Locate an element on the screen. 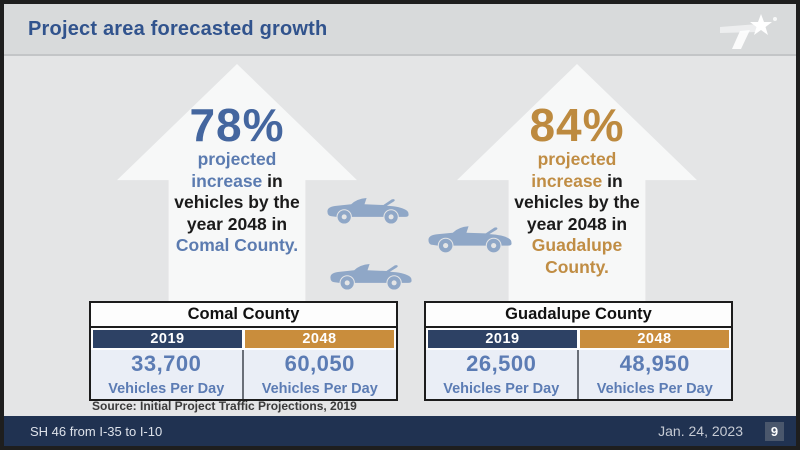  slide-date: Jan. 24, 2023 is located at coordinates (700, 431).